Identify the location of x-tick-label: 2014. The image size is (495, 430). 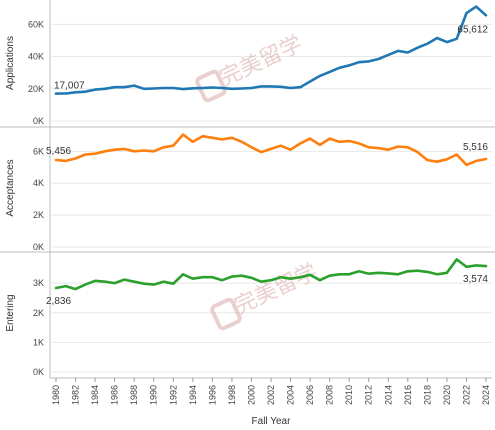
(388, 395).